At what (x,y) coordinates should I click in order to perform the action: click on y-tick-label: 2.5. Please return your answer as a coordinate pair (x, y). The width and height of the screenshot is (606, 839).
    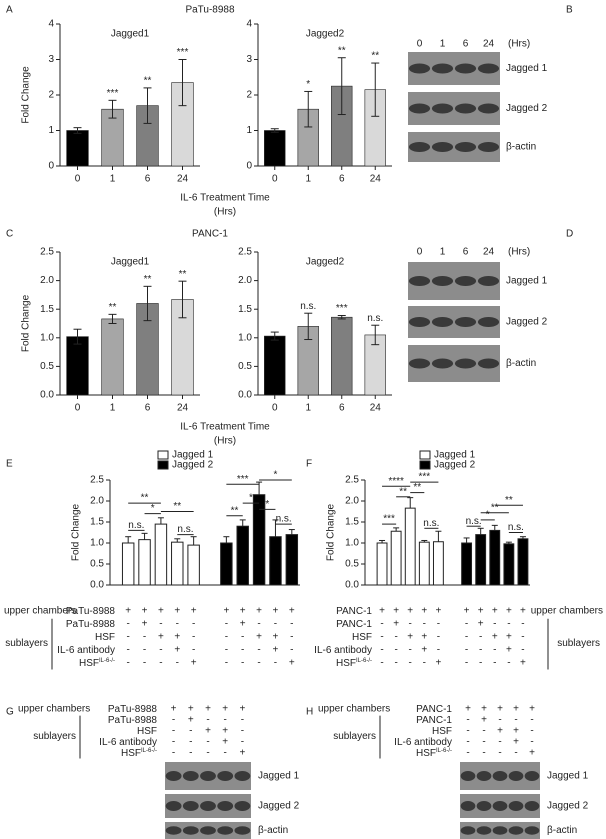
    Looking at the image, I should click on (245, 252).